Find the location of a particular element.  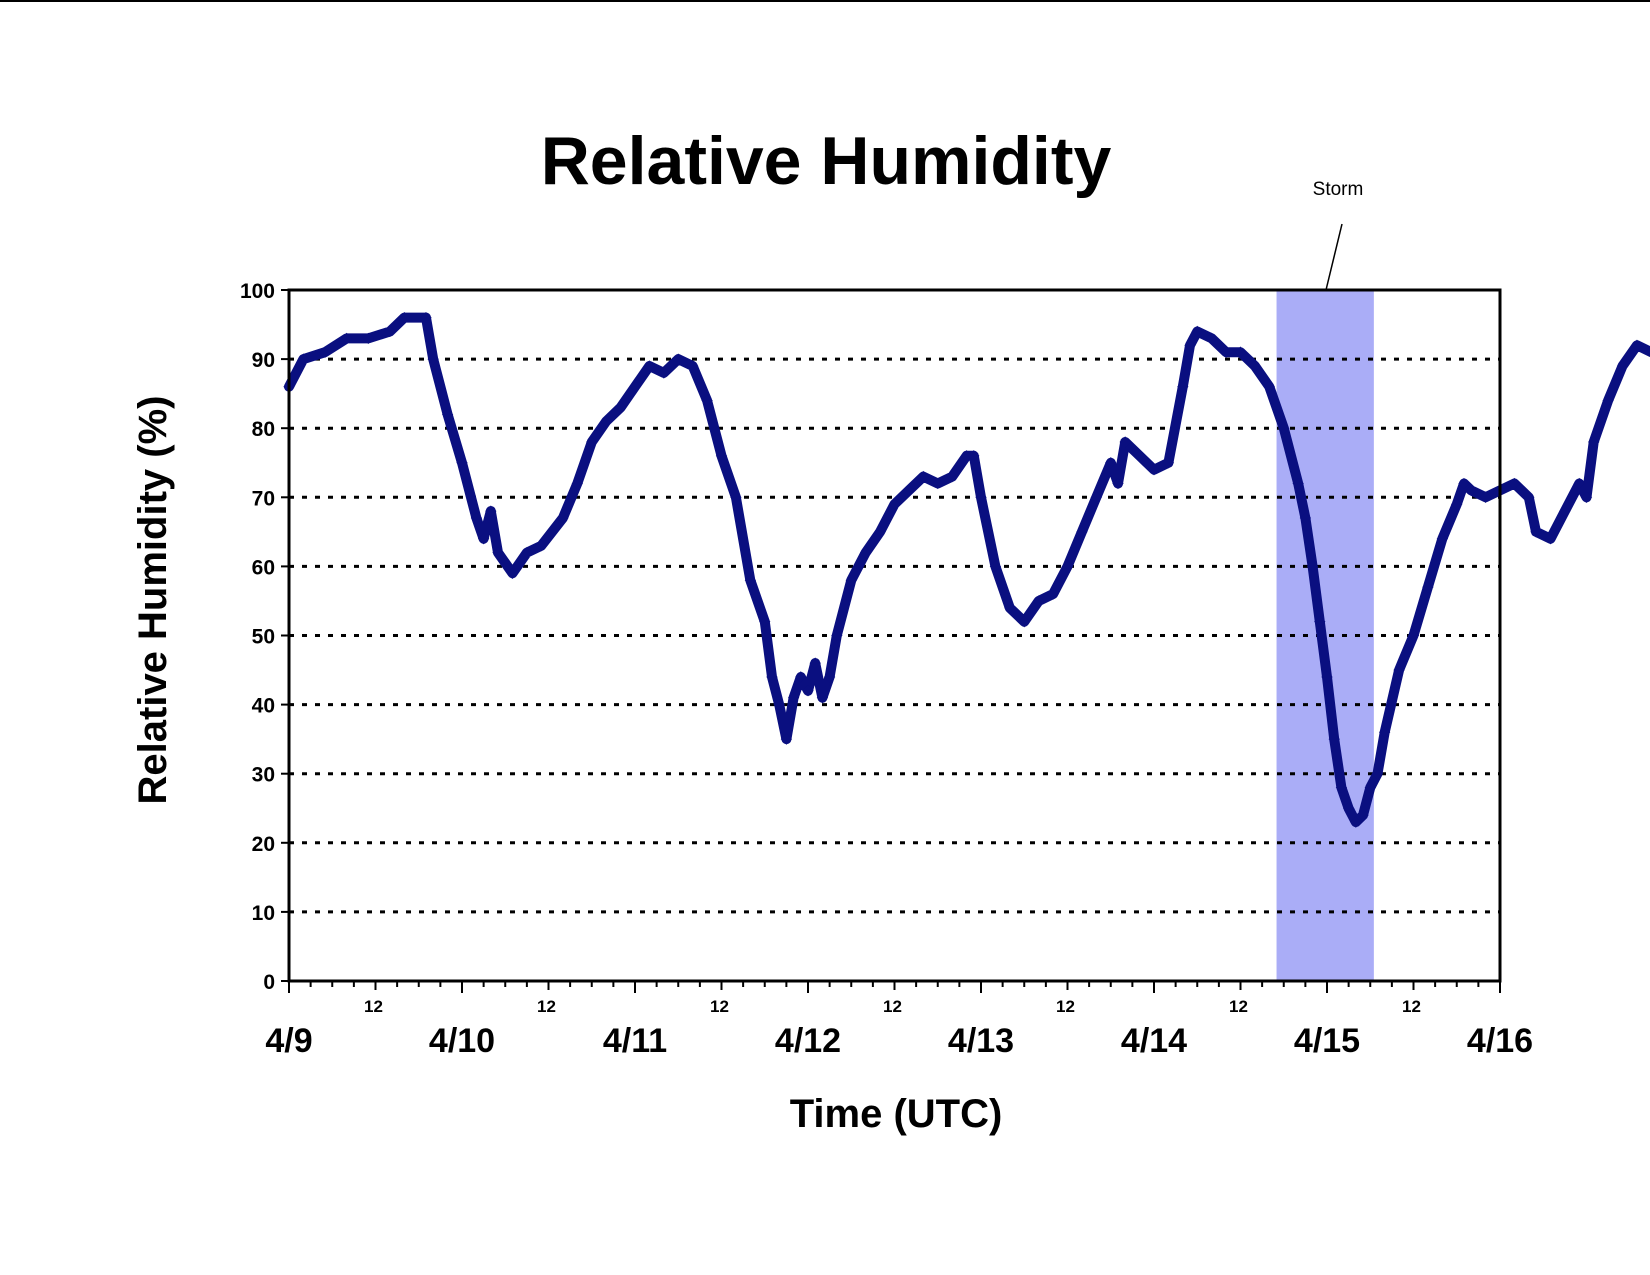

y-tick-label: 20 is located at coordinates (263, 844).